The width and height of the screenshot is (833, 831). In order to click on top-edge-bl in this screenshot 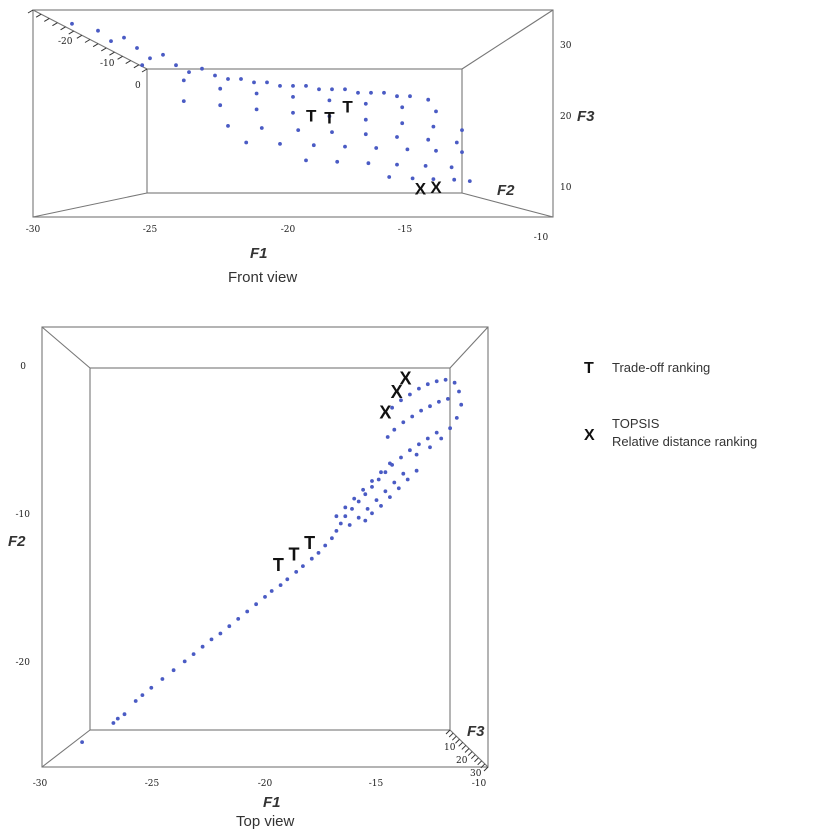, I will do `click(66, 748)`.